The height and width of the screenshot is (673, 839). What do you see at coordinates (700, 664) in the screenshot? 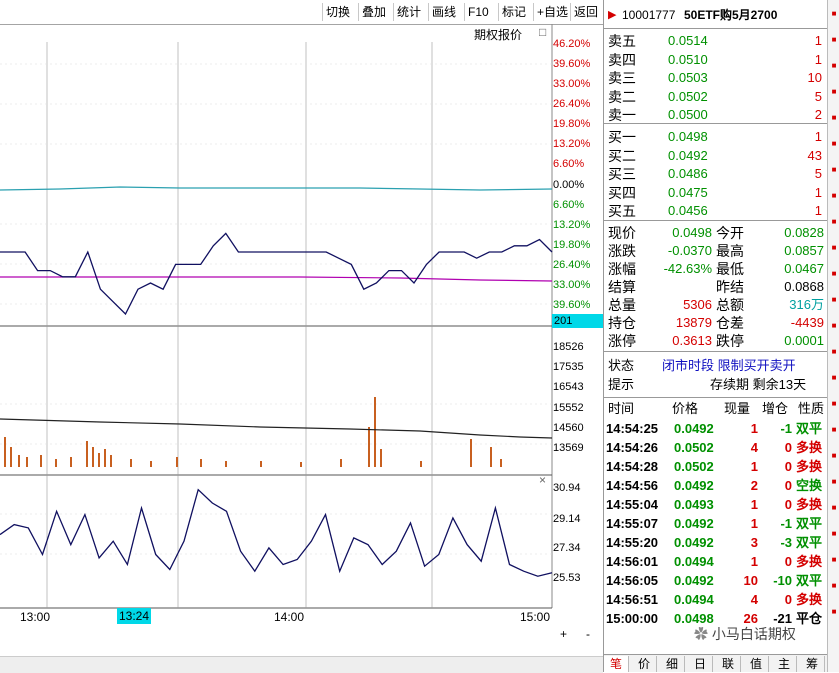
I see `detail-tab: 日` at bounding box center [700, 664].